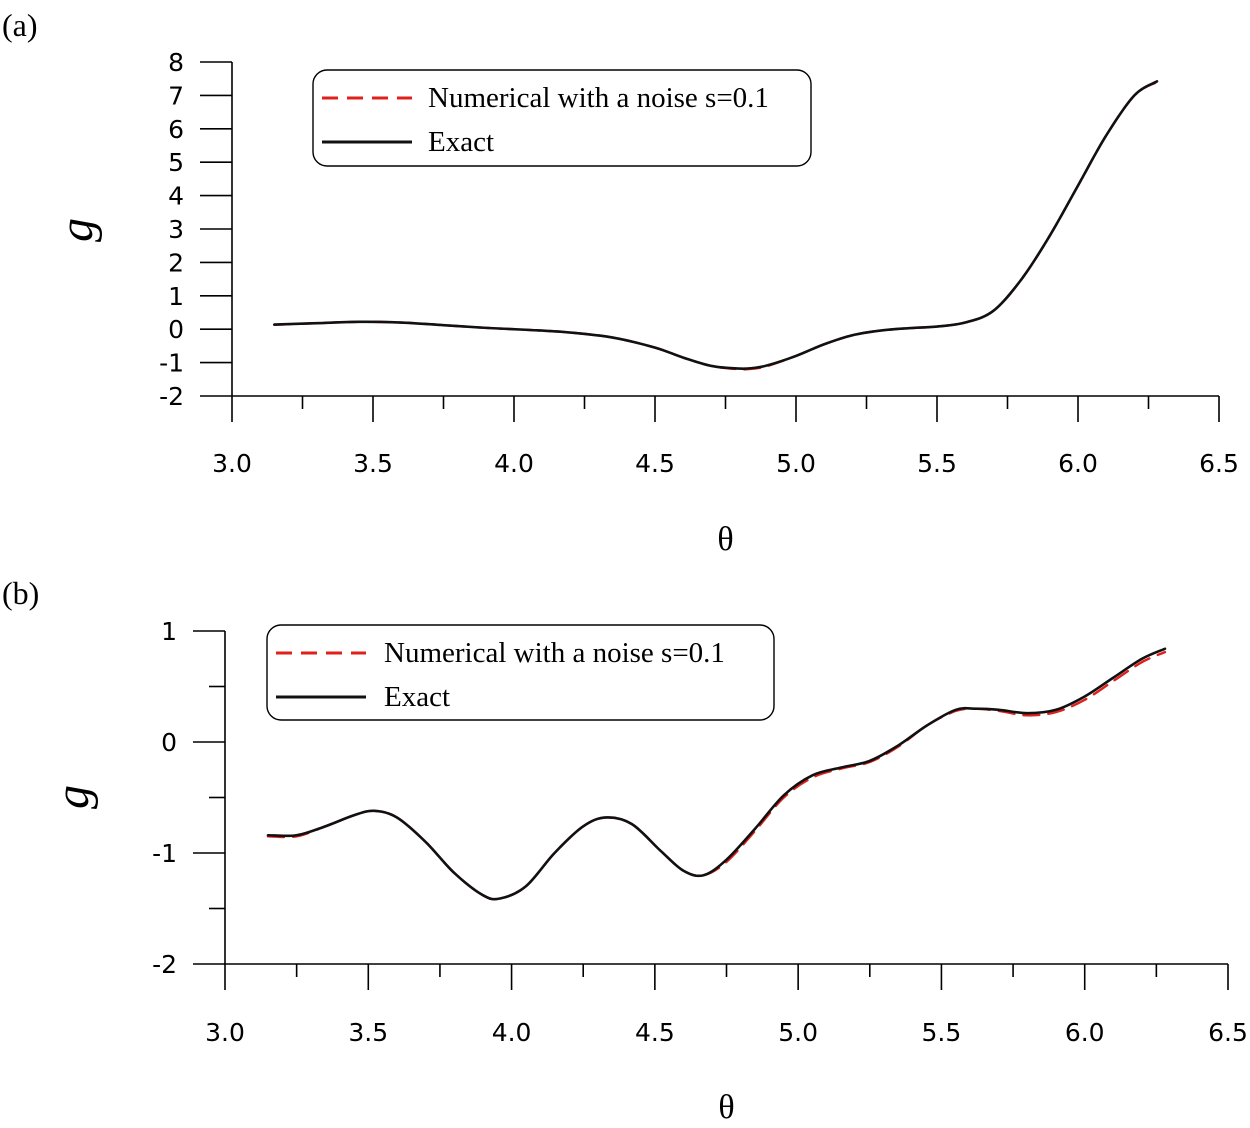  Describe the element at coordinates (176, 95) in the screenshot. I see `y-tick-label: 7` at that location.